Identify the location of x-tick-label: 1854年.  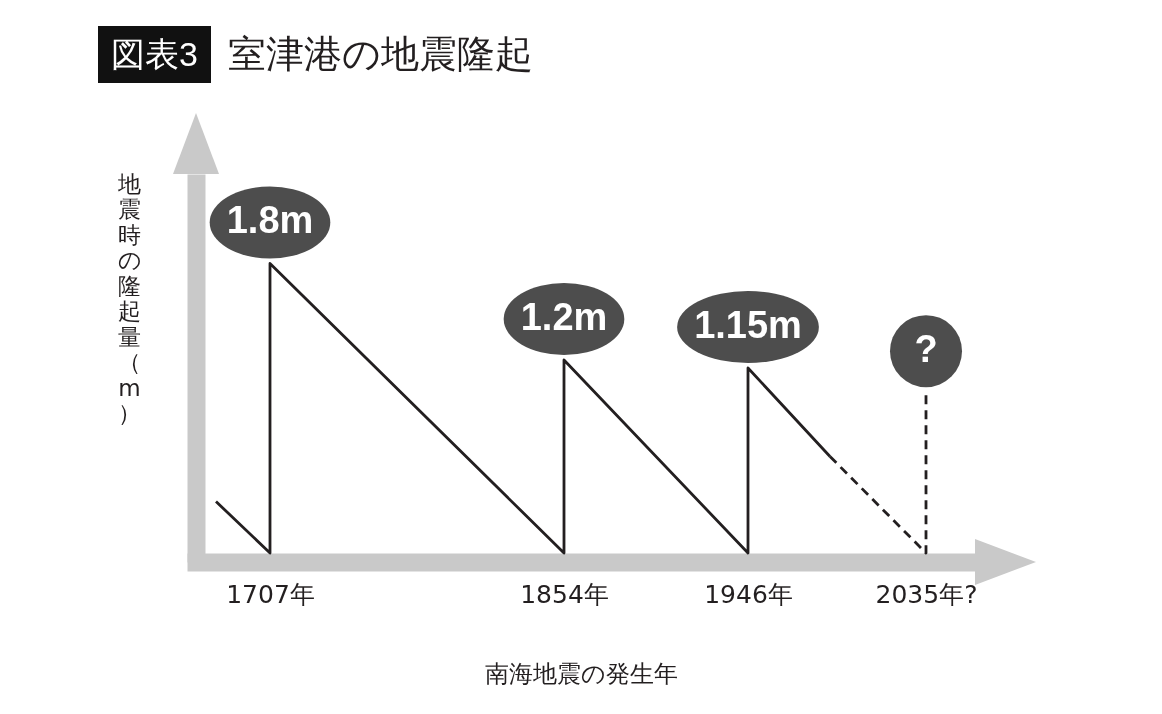
(564, 594).